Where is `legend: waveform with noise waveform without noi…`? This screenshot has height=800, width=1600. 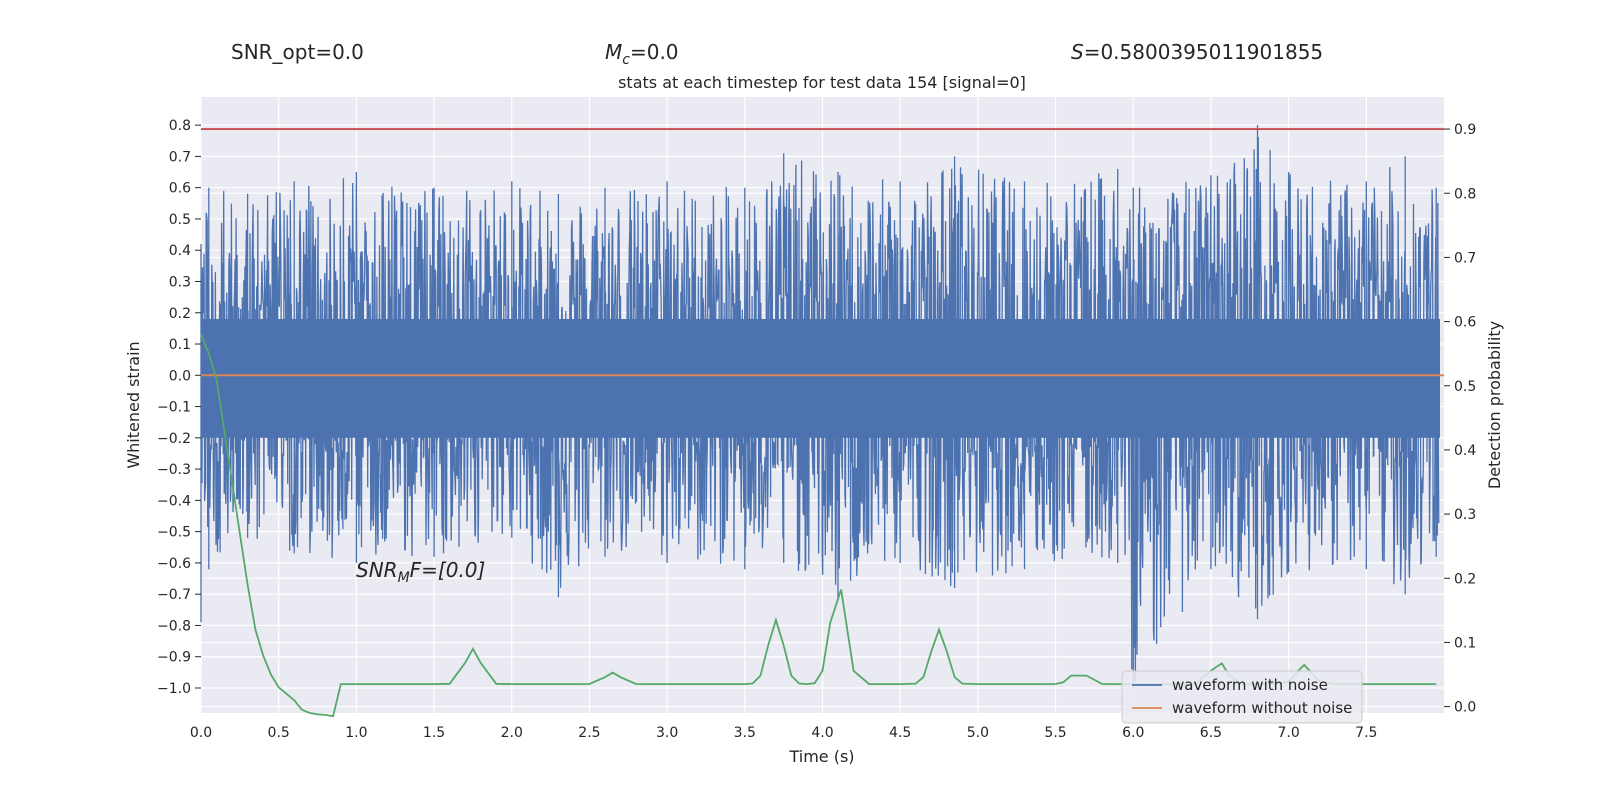 legend: waveform with noise waveform without noi… is located at coordinates (1242, 697).